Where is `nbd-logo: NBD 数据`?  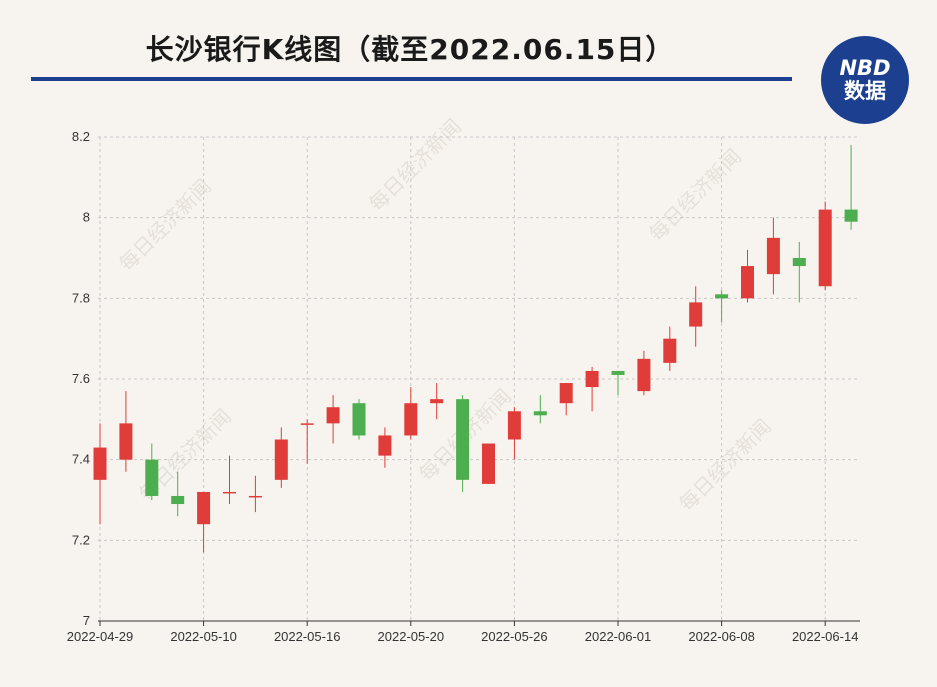
nbd-logo: NBD 数据 is located at coordinates (865, 80).